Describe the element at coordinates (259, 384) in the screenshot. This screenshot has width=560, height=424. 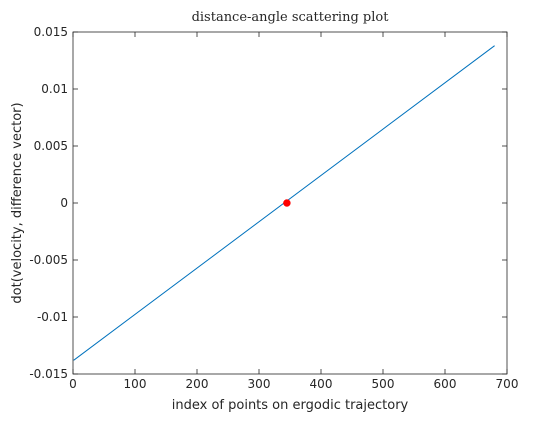
I see `x-tick-label: 300` at that location.